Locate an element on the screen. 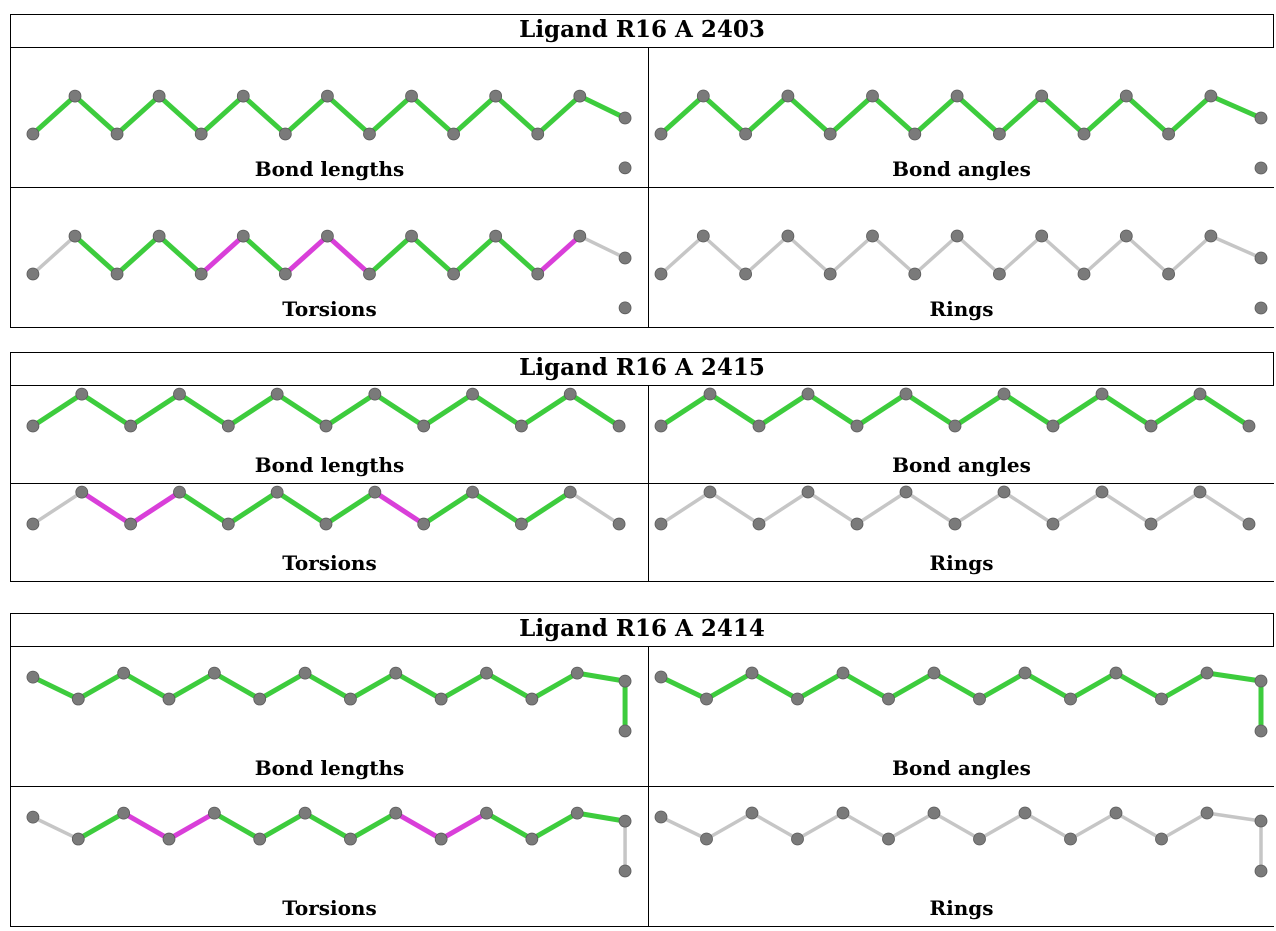  panel-torsions: Torsions is located at coordinates (329, 533).